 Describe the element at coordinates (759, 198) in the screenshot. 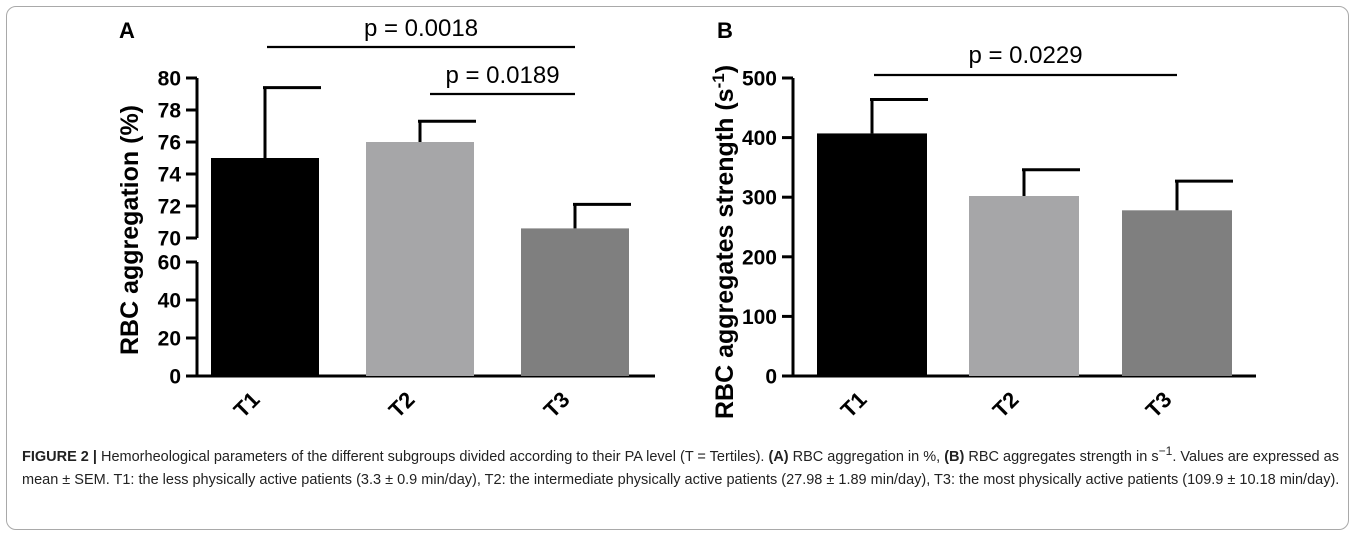

I see `panel-b-y-tick-label: 300` at that location.